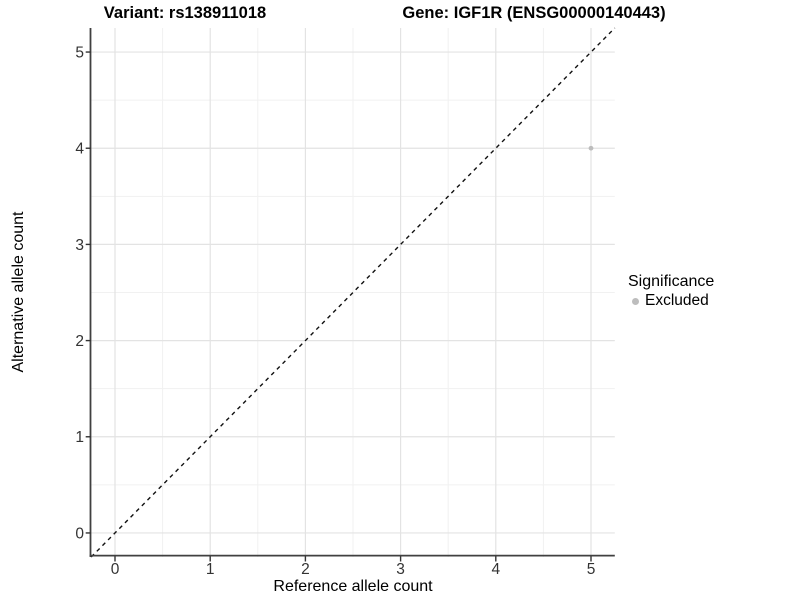  I want to click on legend-item: Excluded, so click(671, 301).